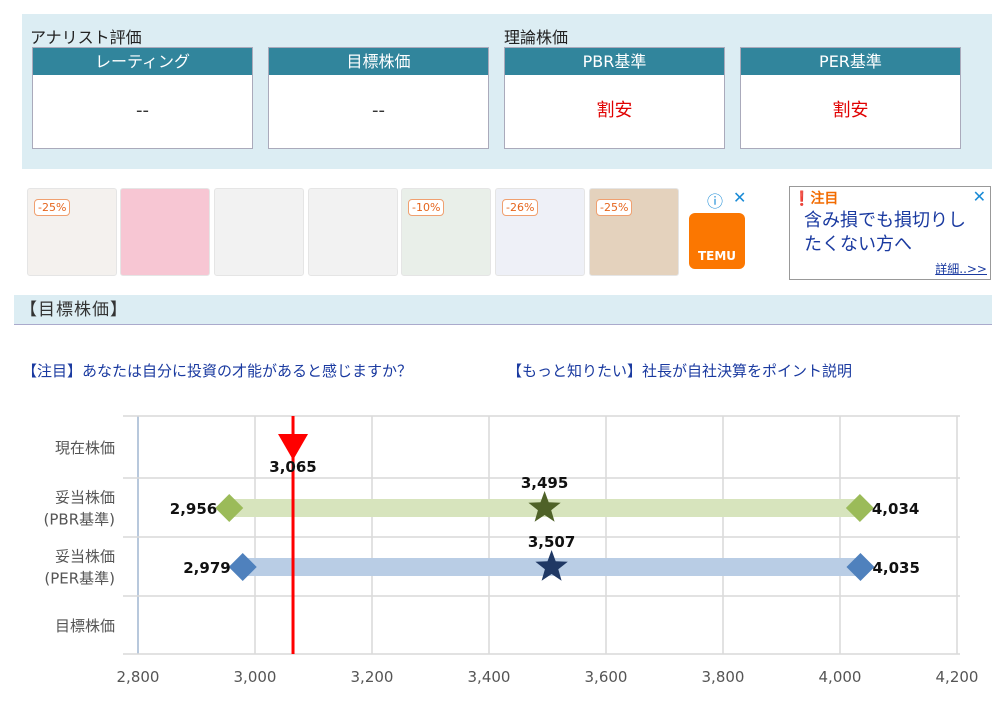 This screenshot has width=1007, height=711. I want to click on discount-badge: -10%, so click(426, 207).